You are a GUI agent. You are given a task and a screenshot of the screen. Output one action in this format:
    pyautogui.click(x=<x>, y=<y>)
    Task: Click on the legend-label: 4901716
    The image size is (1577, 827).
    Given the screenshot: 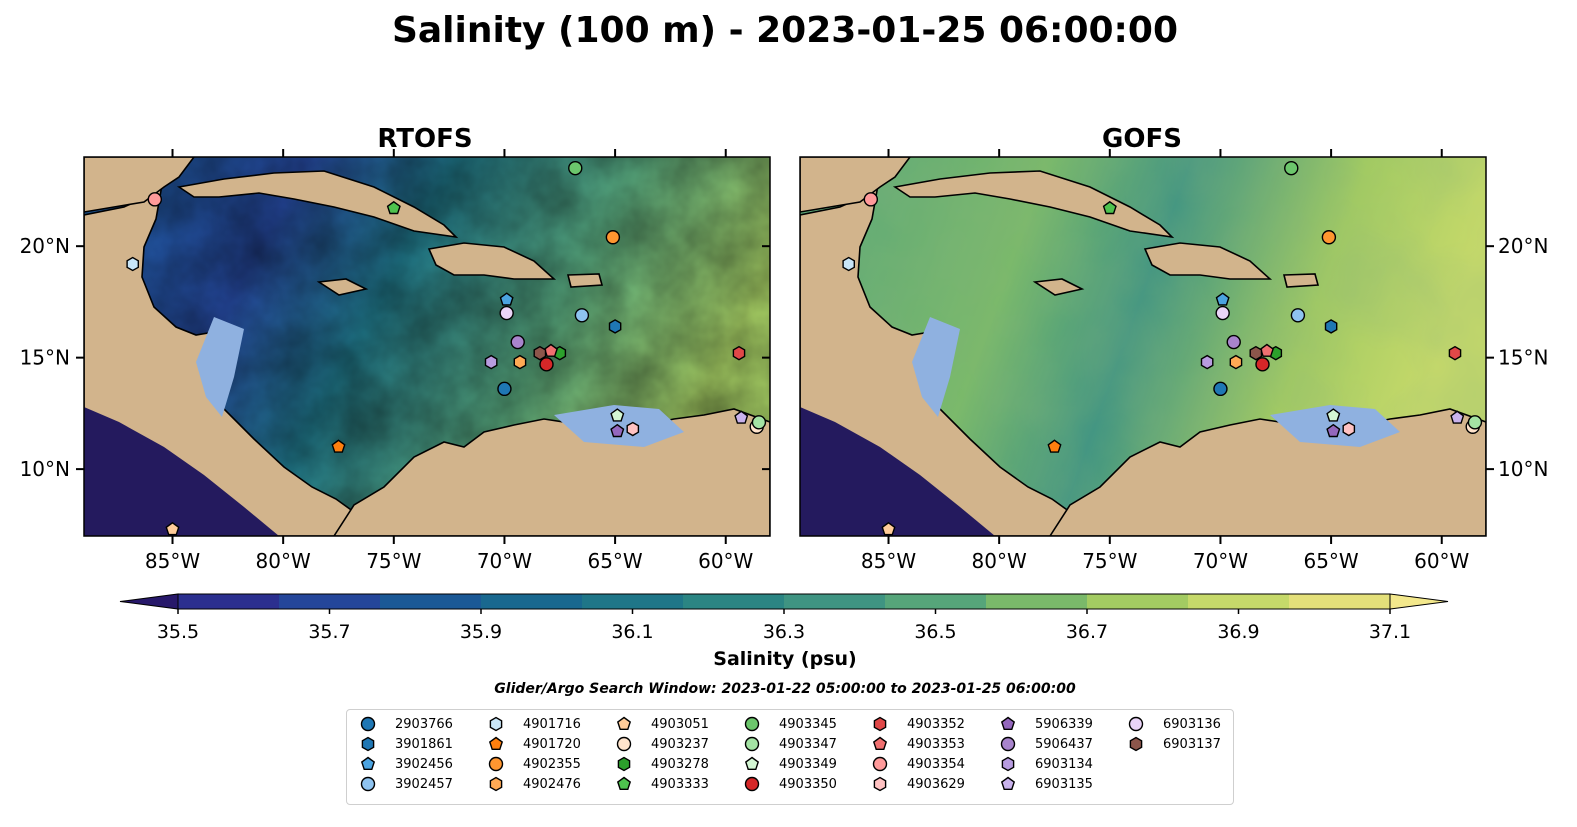 What is the action you would take?
    pyautogui.click(x=552, y=724)
    